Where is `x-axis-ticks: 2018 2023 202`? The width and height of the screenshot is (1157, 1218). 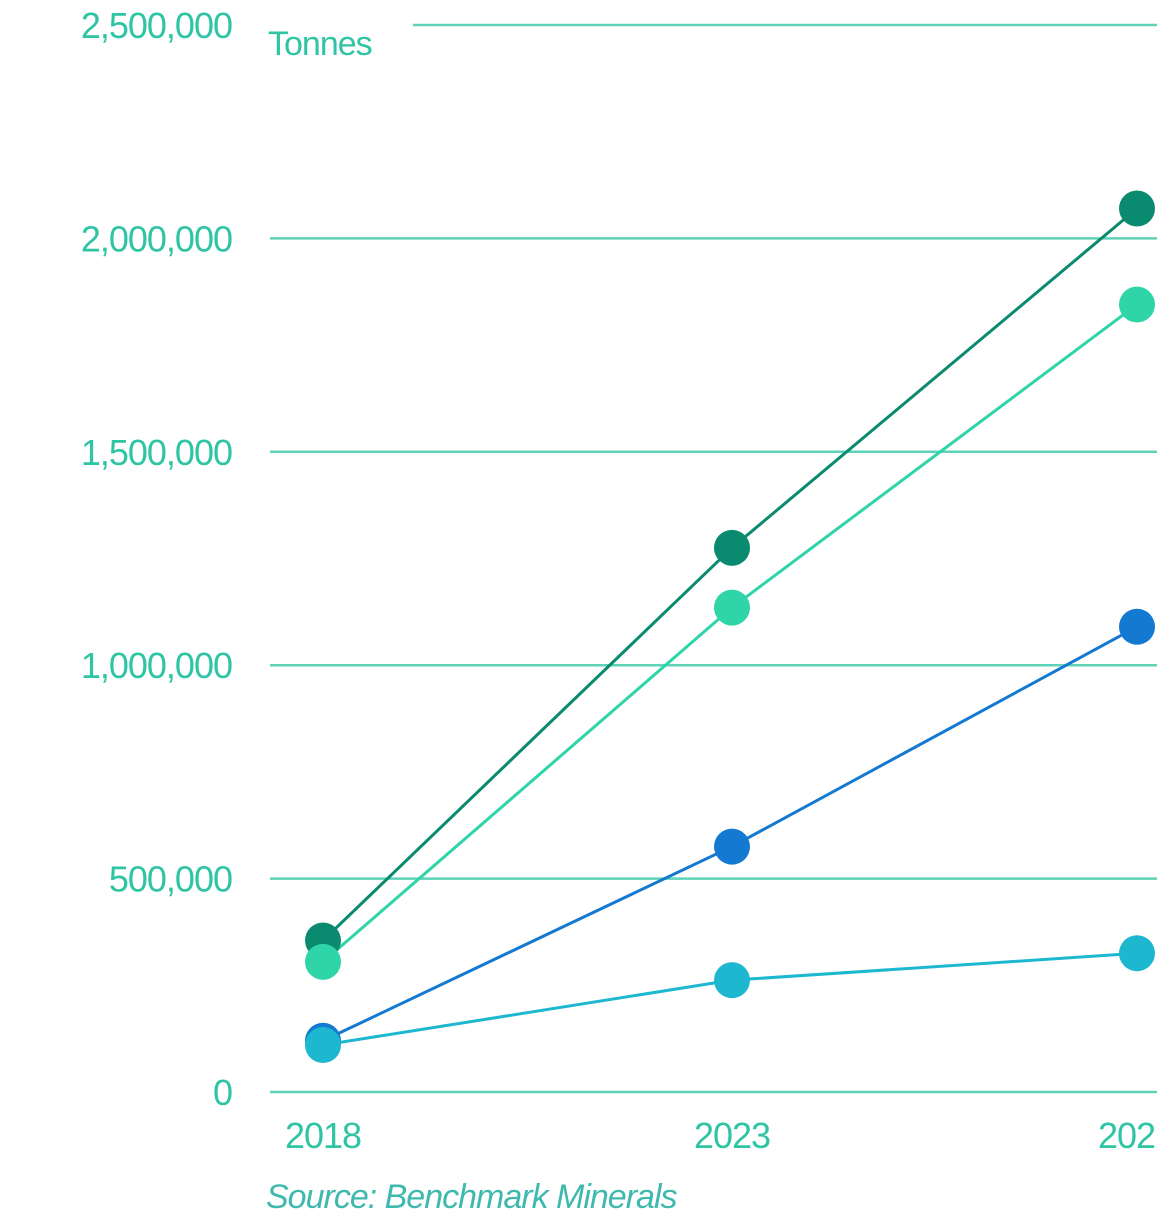
x-axis-ticks: 2018 2023 202 is located at coordinates (720, 1135).